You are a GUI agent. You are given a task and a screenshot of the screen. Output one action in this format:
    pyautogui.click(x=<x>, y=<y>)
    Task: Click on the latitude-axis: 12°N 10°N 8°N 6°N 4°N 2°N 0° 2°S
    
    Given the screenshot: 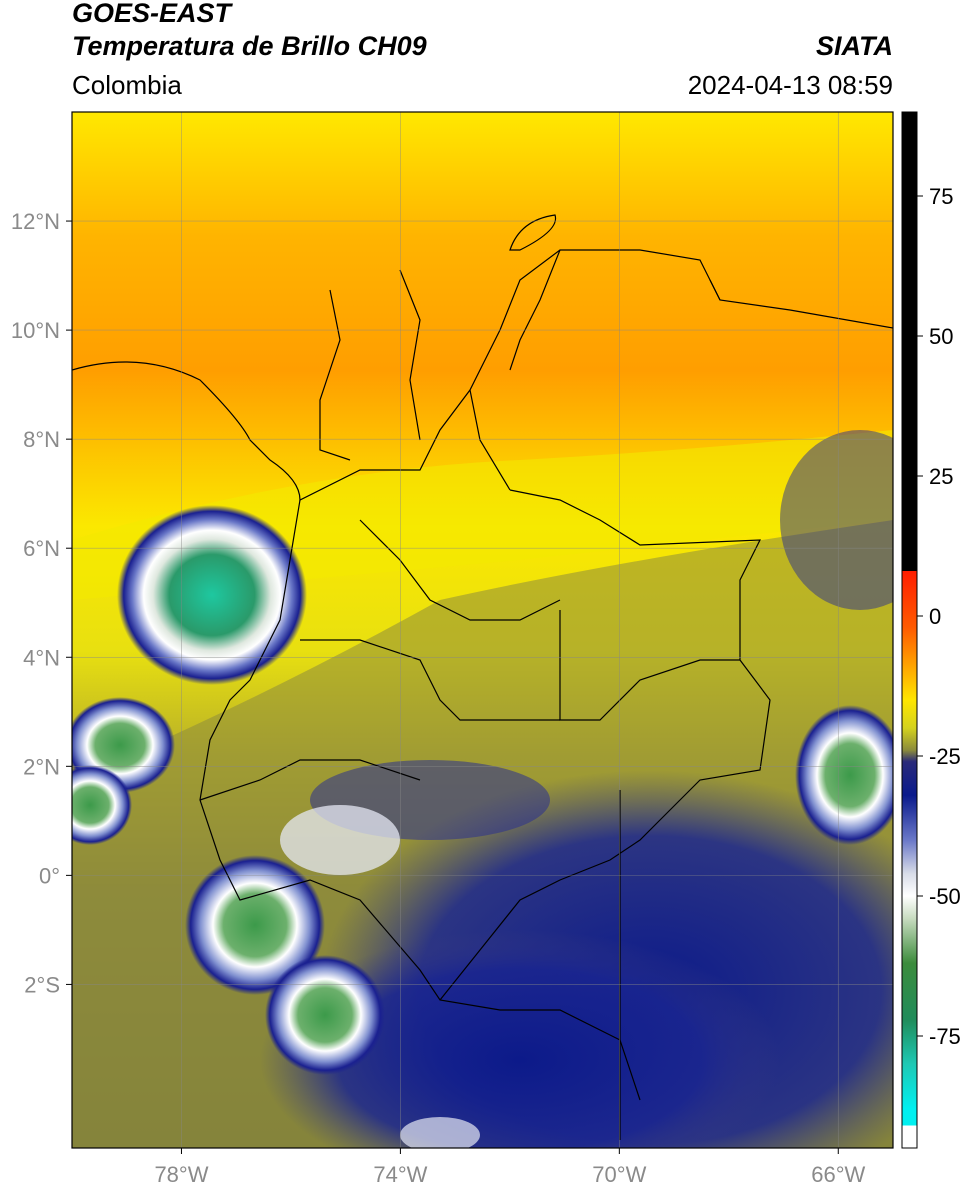 What is the action you would take?
    pyautogui.click(x=41, y=603)
    